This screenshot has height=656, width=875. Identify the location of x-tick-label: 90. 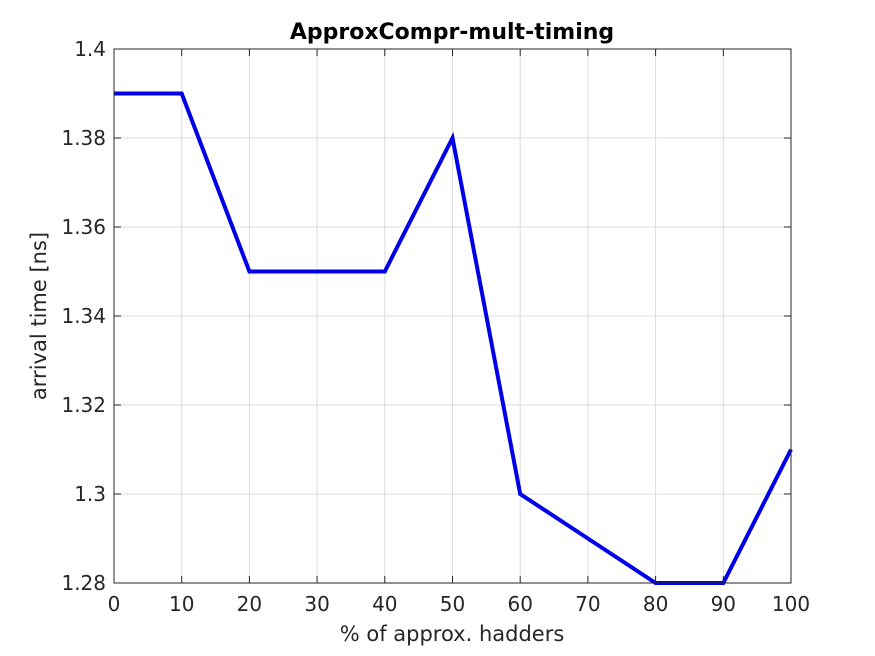
(723, 604).